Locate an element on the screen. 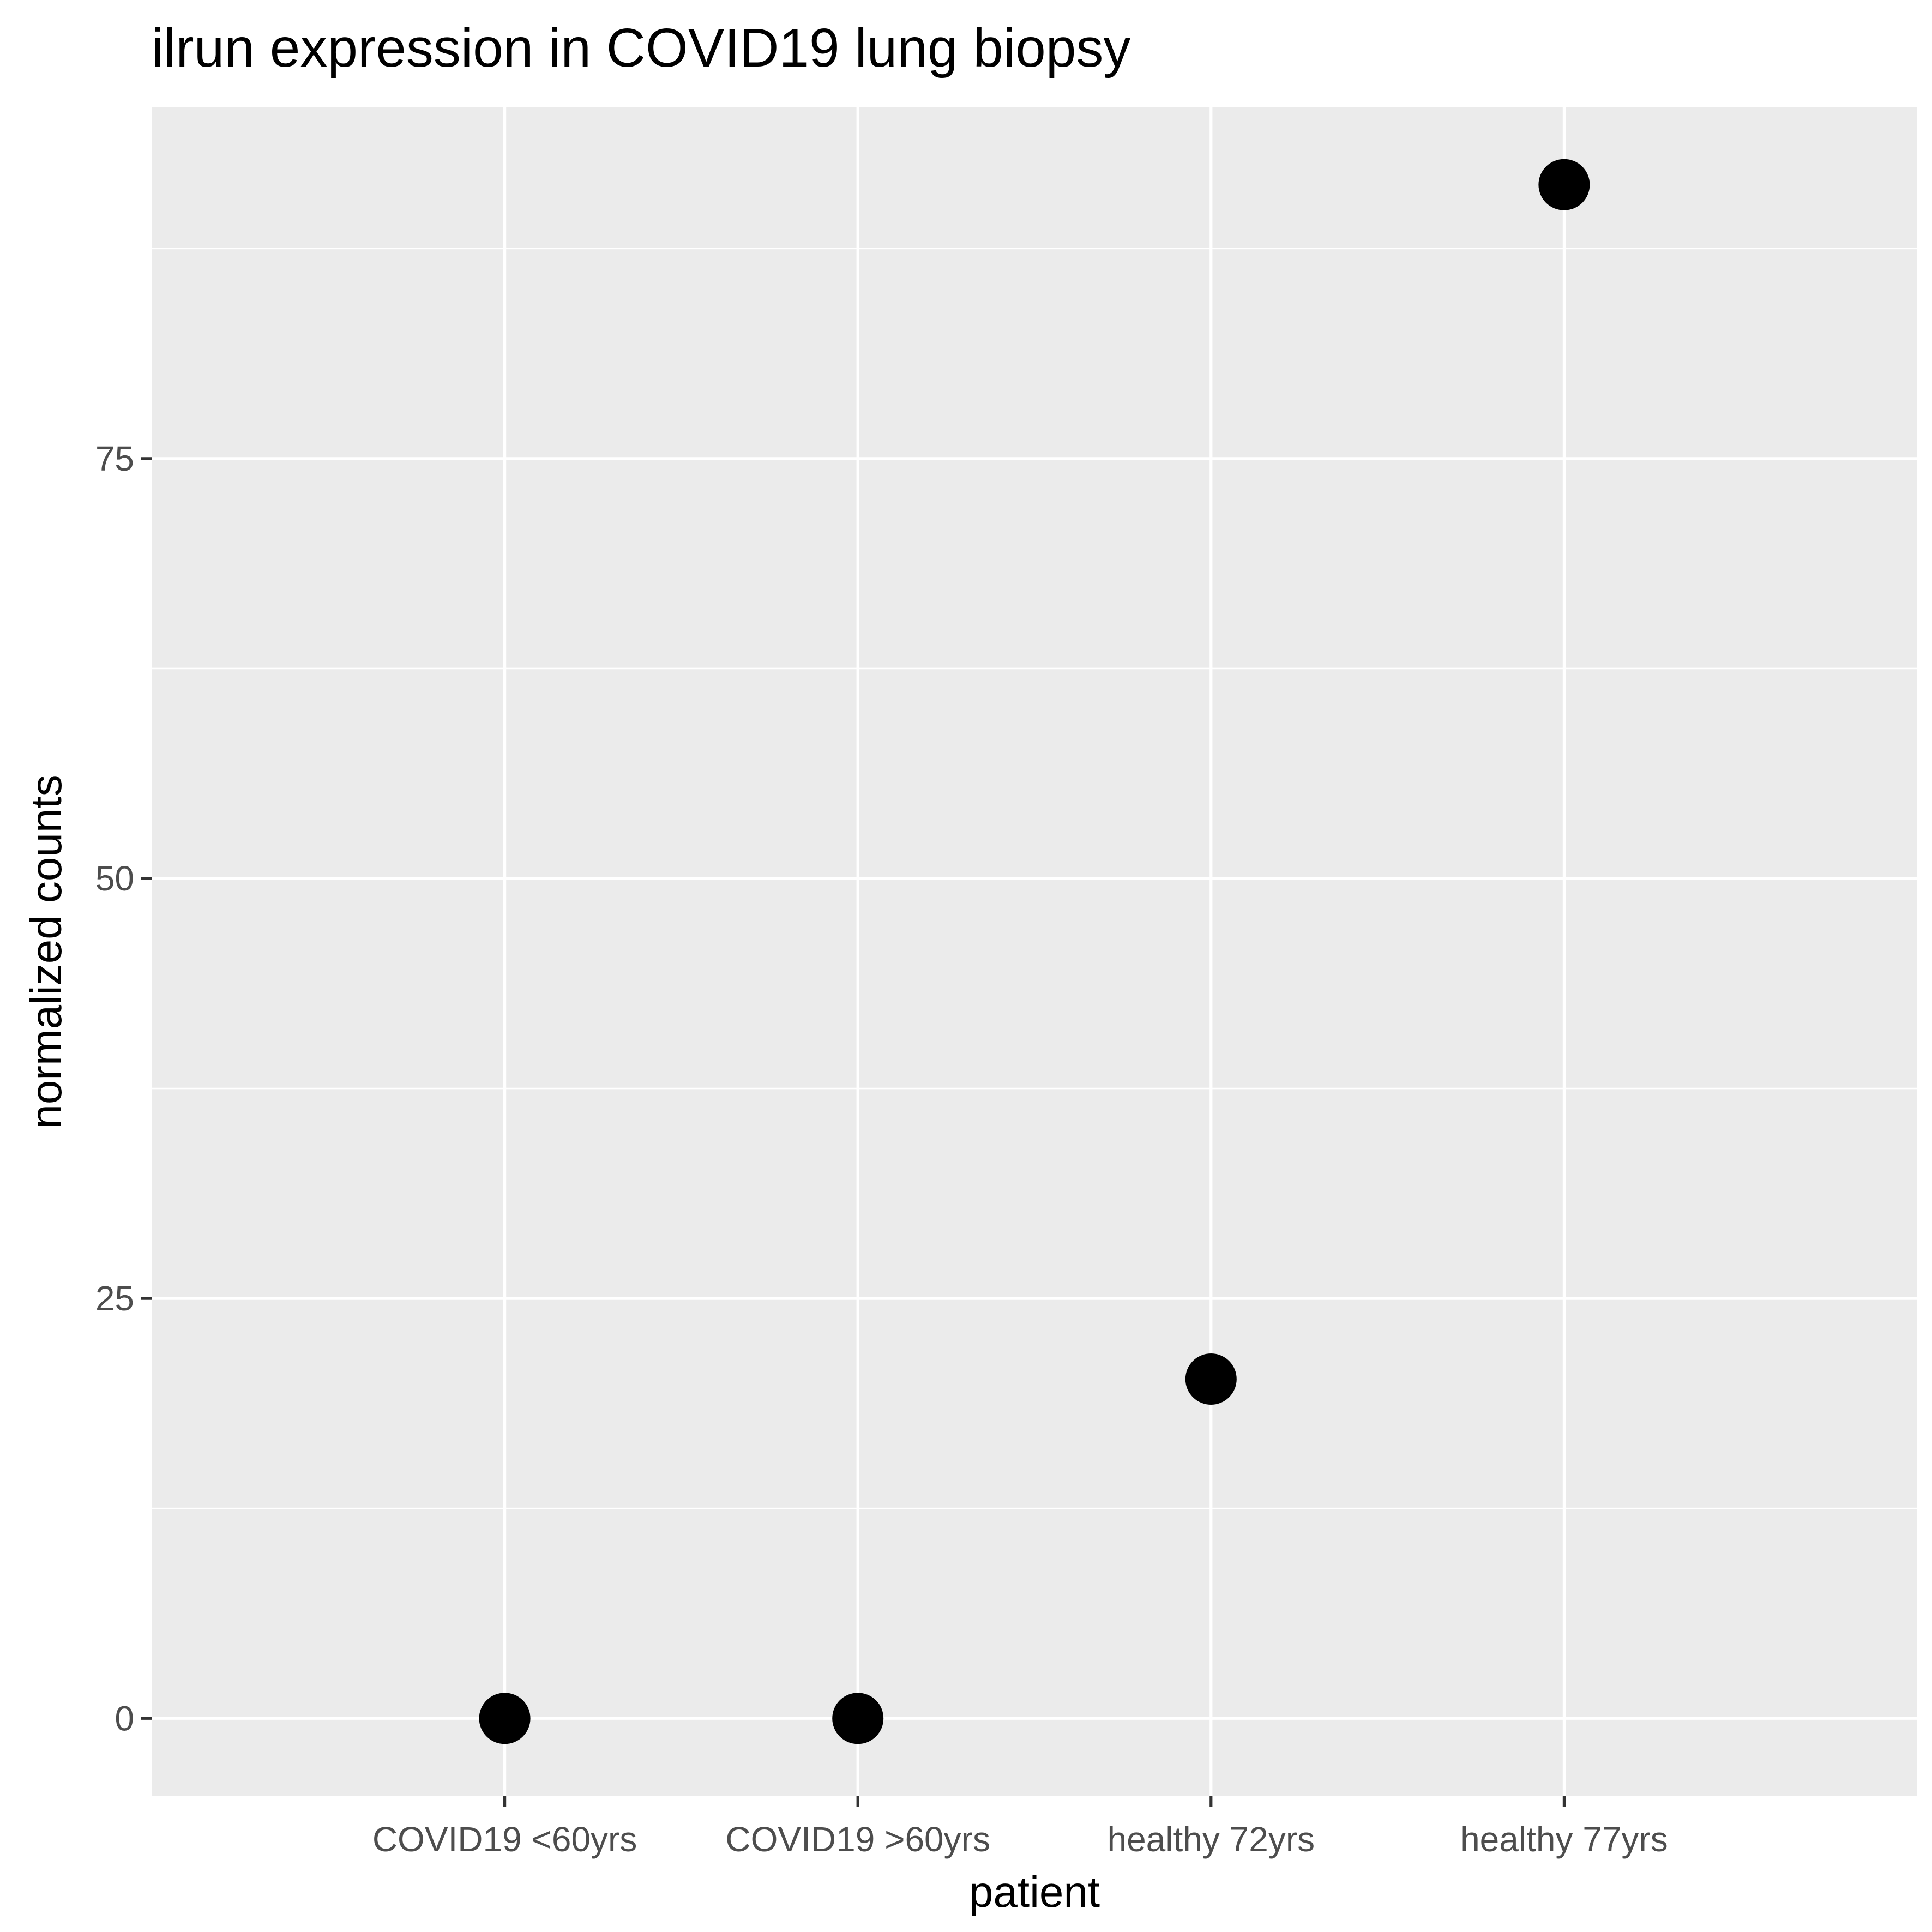  y-tick-label: 50 is located at coordinates (114, 878).